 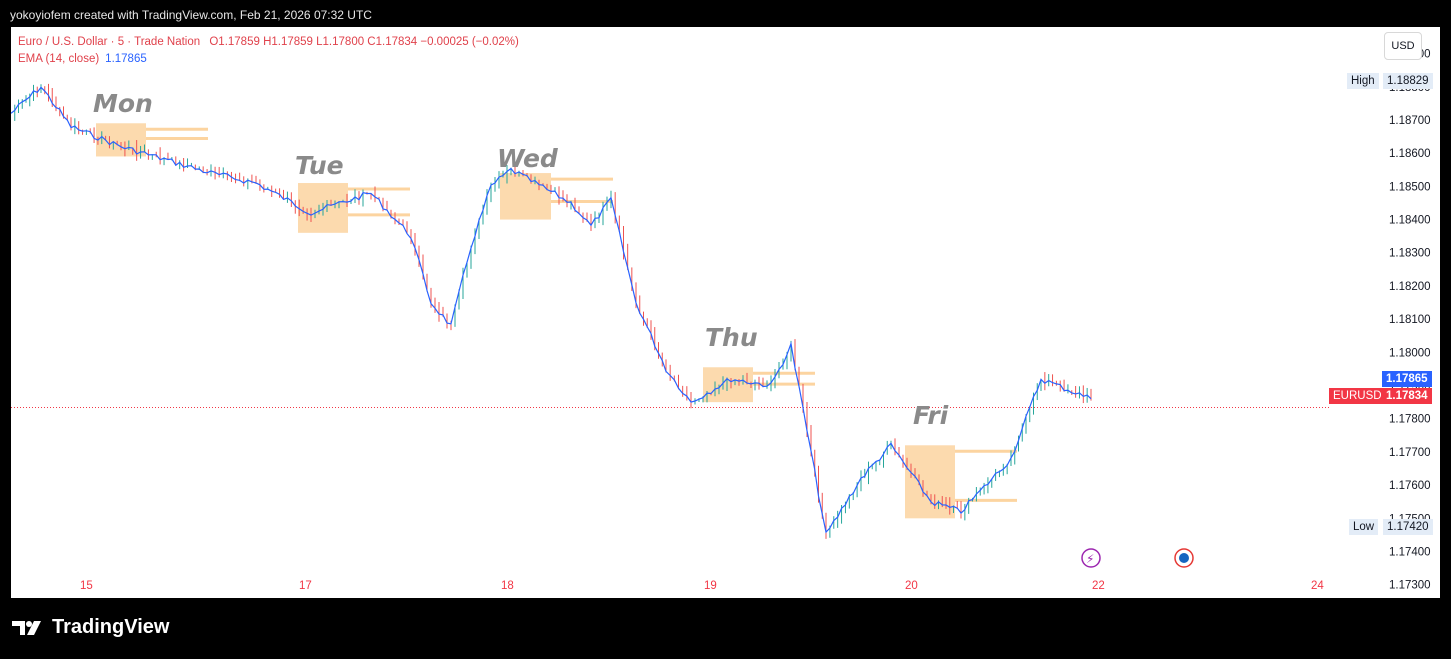 What do you see at coordinates (111, 627) in the screenshot?
I see `tradingview-brand: TradingView` at bounding box center [111, 627].